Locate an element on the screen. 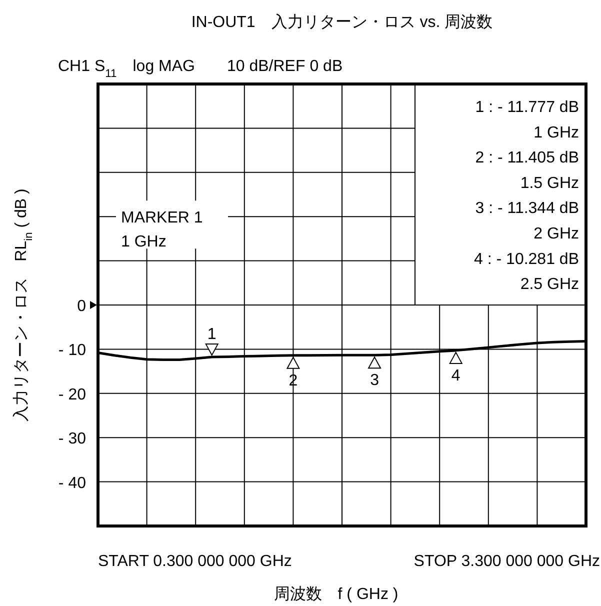 Image resolution: width=601 pixels, height=606 pixels. annotation: 1.5 GHz is located at coordinates (549, 183).